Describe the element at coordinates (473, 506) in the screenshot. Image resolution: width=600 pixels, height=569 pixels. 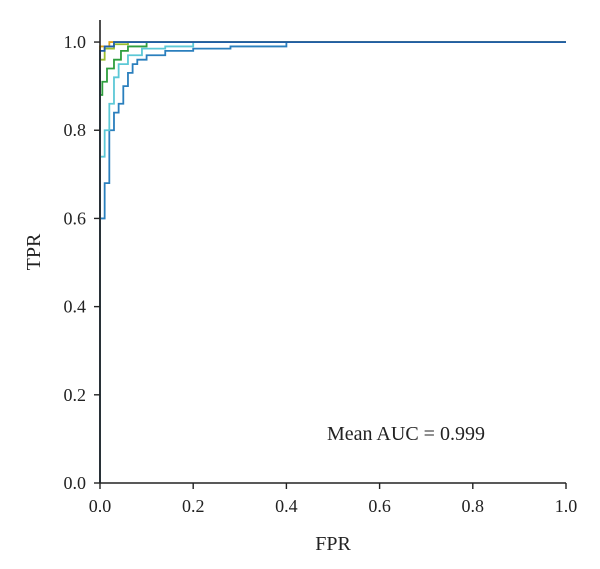
I see `x-tick-label: 0.8` at that location.